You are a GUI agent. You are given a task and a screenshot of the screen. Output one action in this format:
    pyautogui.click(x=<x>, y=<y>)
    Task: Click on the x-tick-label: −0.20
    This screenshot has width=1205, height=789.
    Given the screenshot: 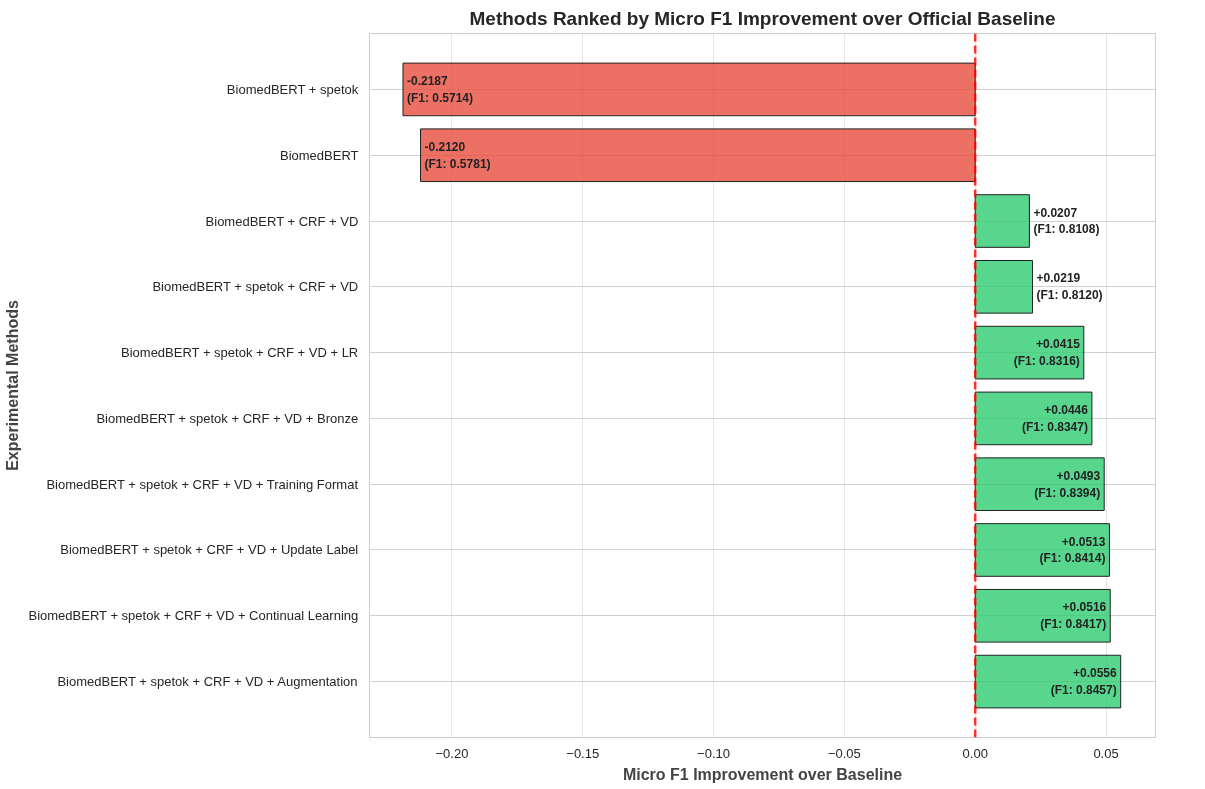 What is the action you would take?
    pyautogui.click(x=452, y=753)
    